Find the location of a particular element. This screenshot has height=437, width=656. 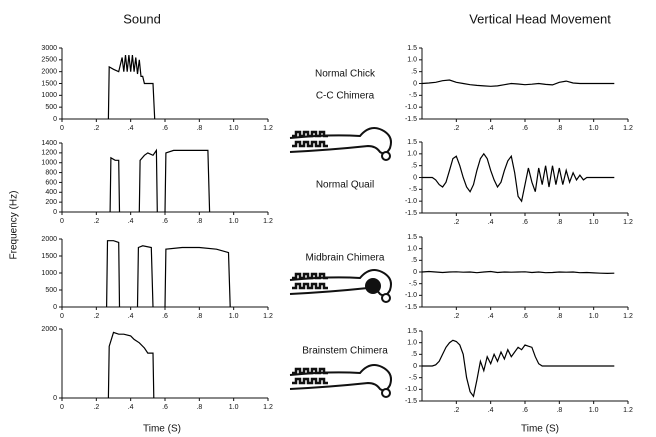

y-tick-label: 800 is located at coordinates (51, 172).